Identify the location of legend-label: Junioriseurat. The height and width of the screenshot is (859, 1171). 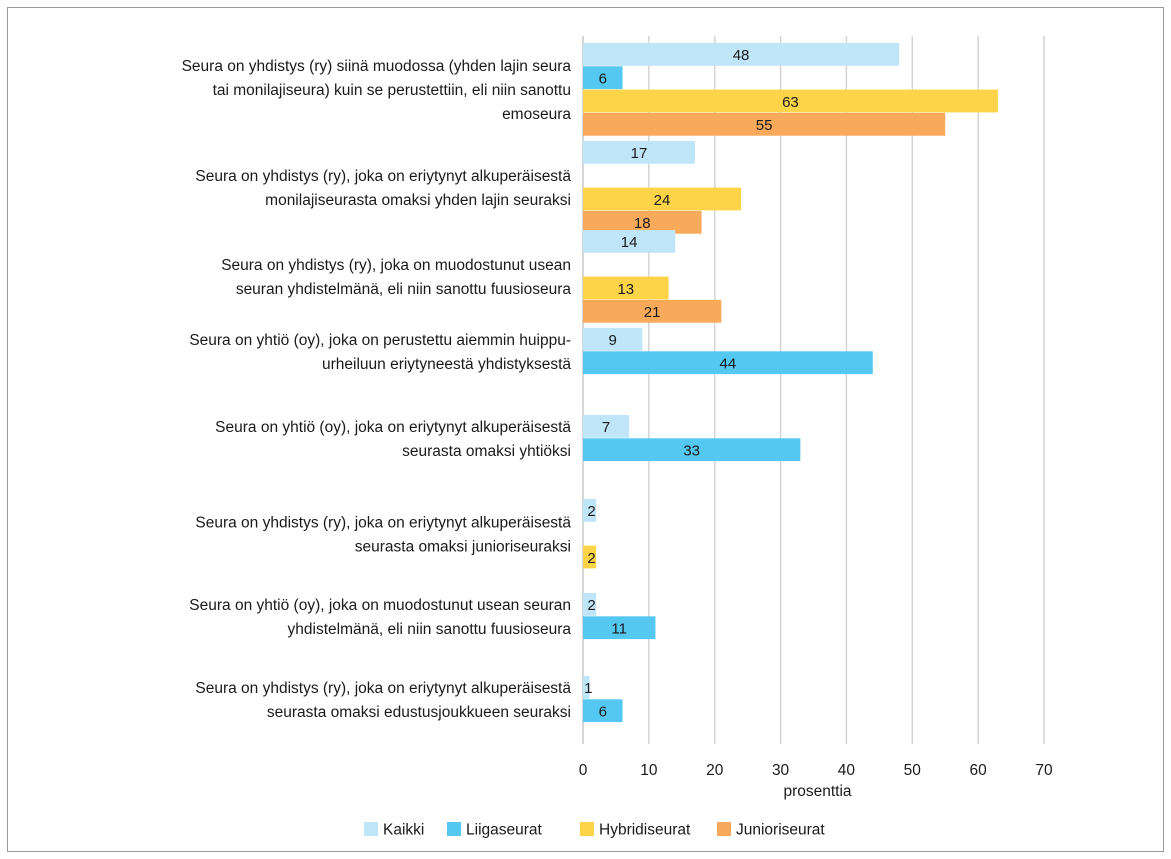
(780, 830).